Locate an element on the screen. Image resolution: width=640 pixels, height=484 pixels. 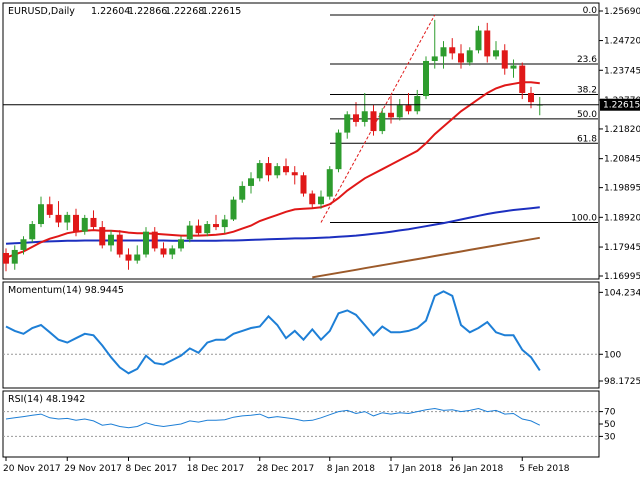
fib-trend-line is located at coordinates (378, 118).